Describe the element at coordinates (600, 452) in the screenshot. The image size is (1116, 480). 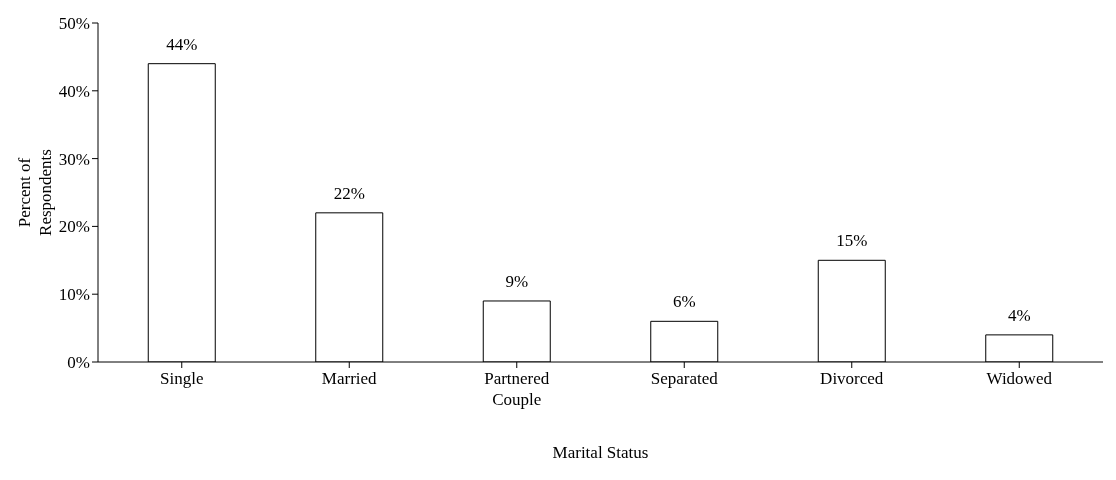
I see `x-axis-title: Marital Status` at that location.